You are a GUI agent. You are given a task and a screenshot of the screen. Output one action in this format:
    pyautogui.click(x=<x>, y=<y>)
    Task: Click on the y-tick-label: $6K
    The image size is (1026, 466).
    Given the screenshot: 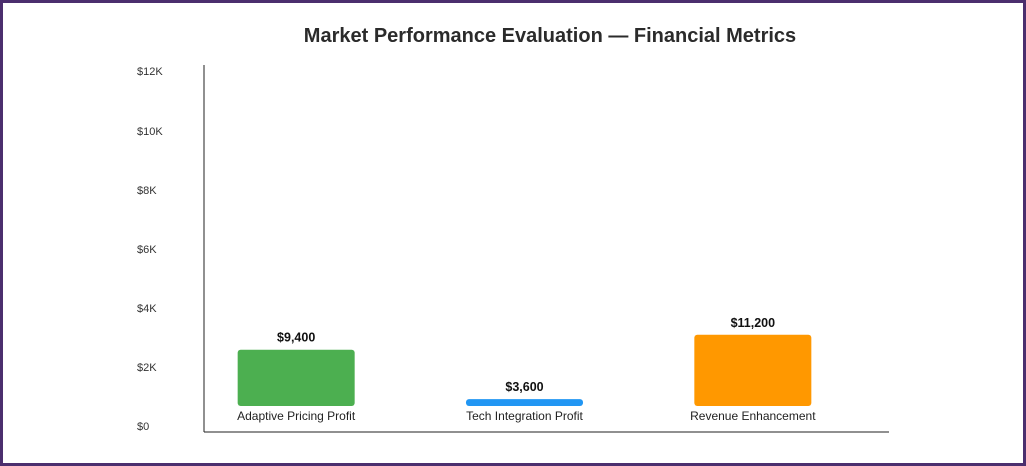 What is the action you would take?
    pyautogui.click(x=147, y=250)
    